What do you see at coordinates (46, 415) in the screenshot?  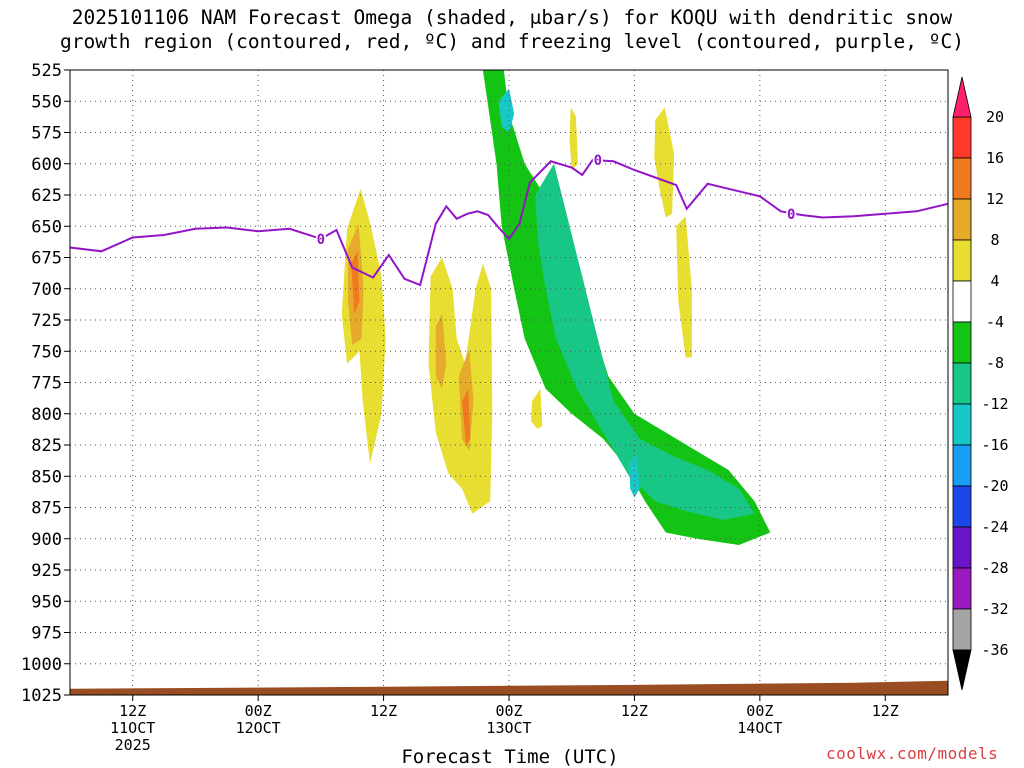 I see `y-tick-label-11: 800` at bounding box center [46, 415].